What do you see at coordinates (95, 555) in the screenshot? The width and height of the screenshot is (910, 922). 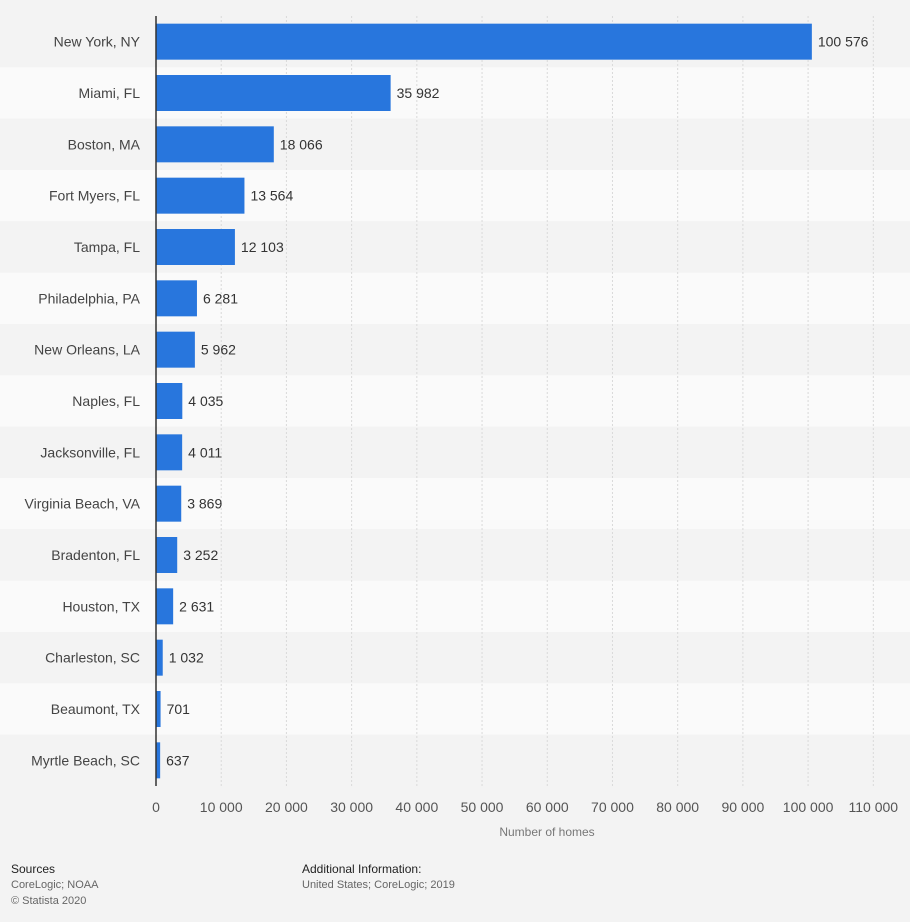 I see `category-label: Bradenton, FL` at bounding box center [95, 555].